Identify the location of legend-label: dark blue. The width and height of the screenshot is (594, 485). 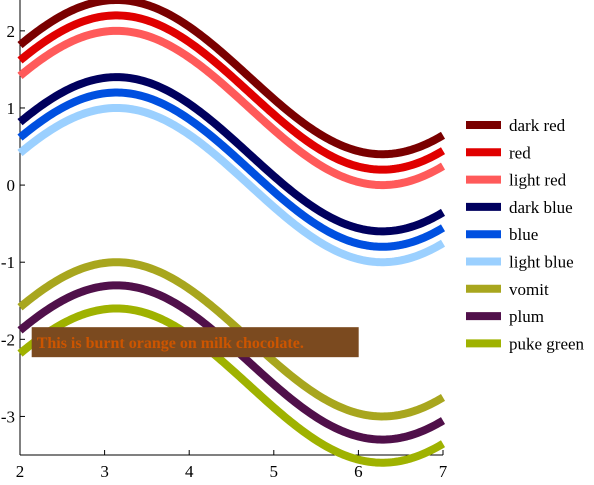
(541, 207).